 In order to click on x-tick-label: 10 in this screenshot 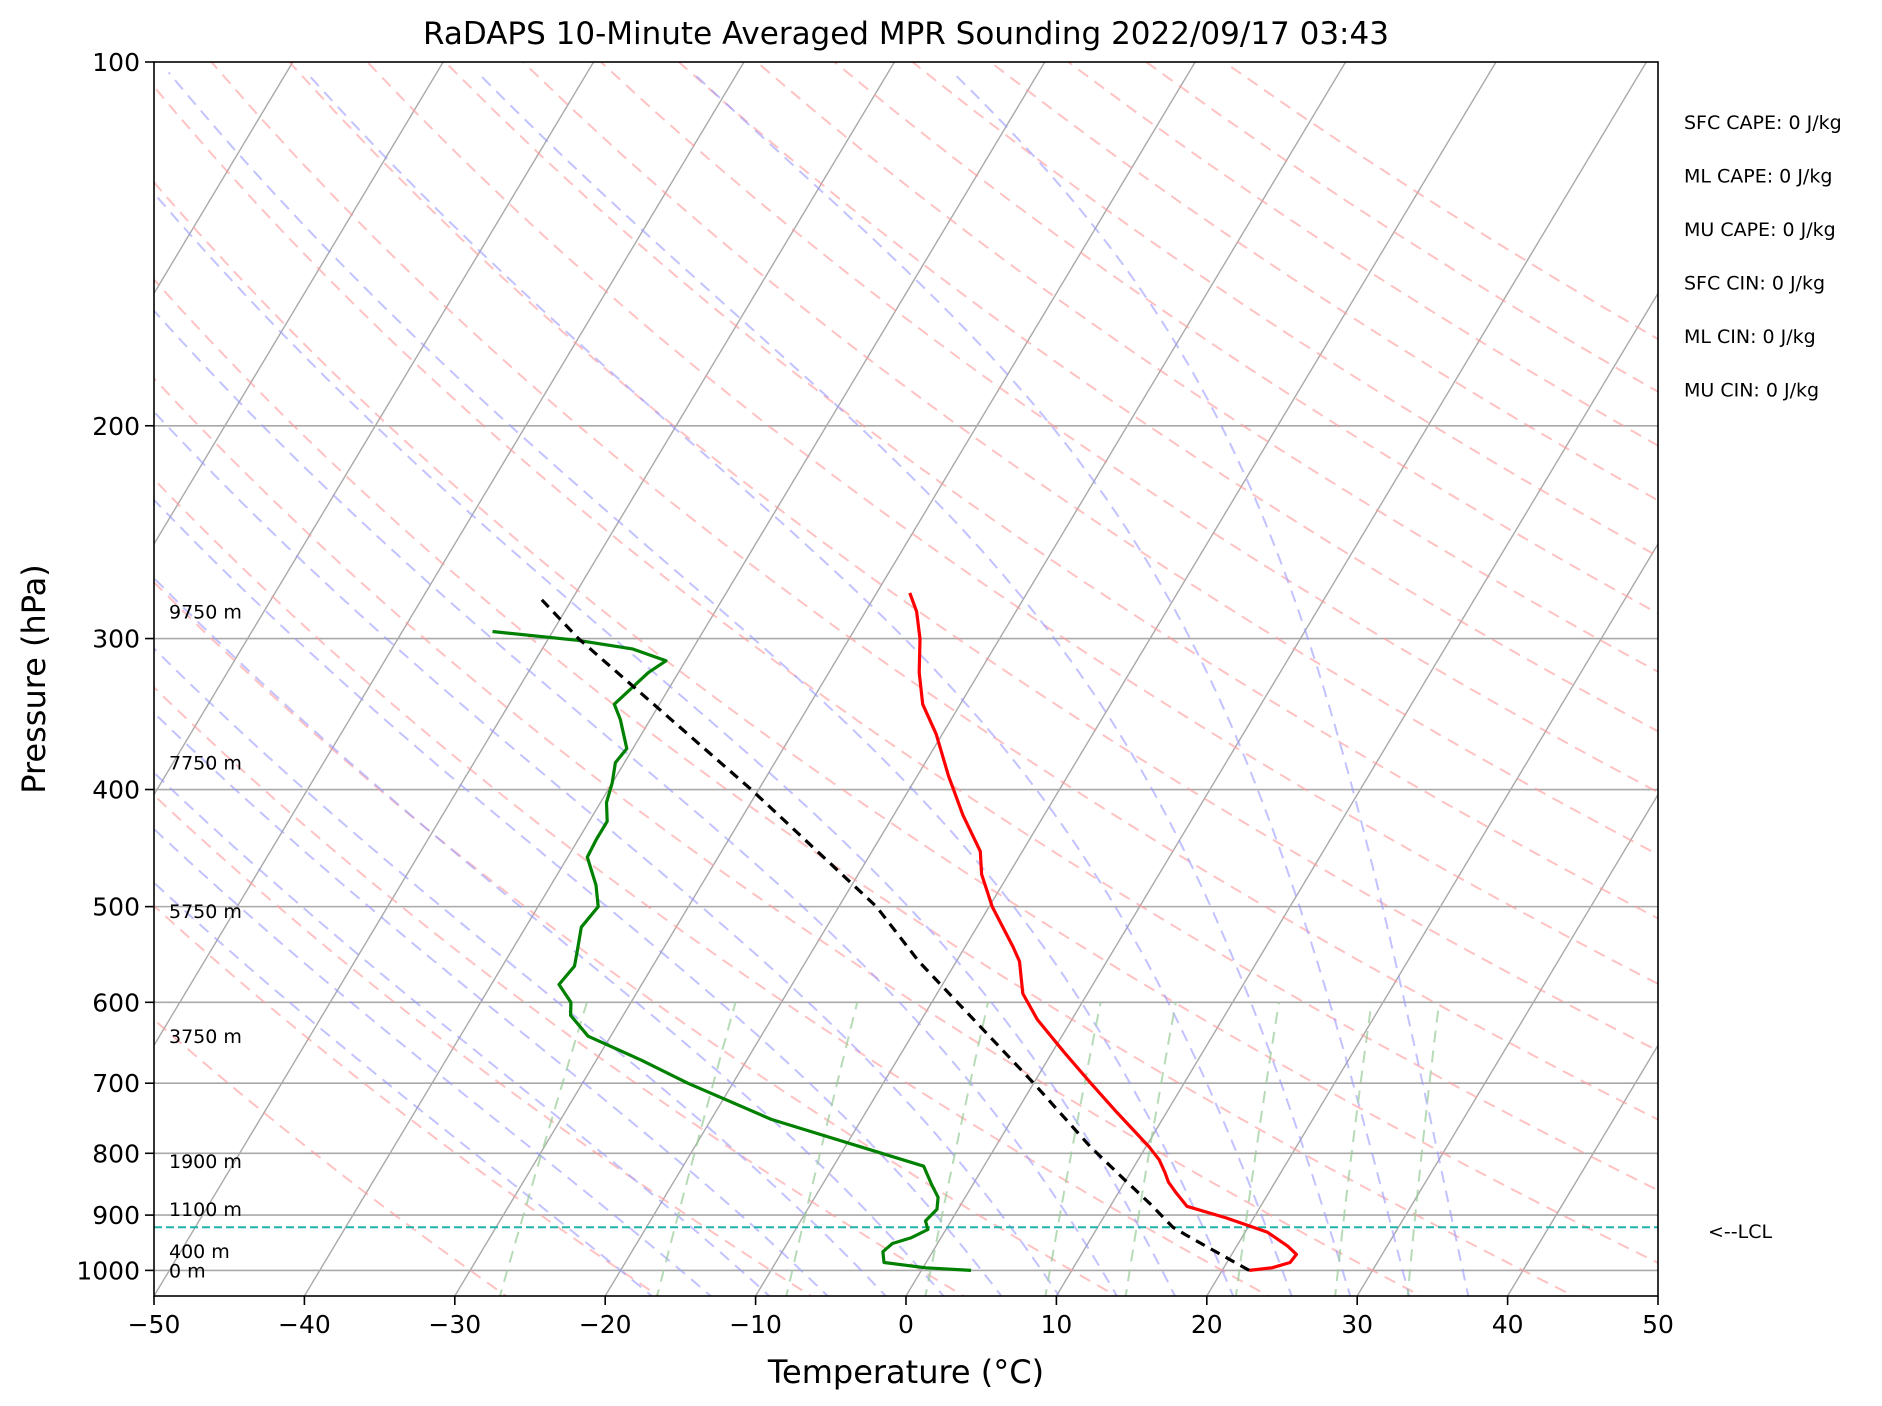, I will do `click(1056, 1324)`.